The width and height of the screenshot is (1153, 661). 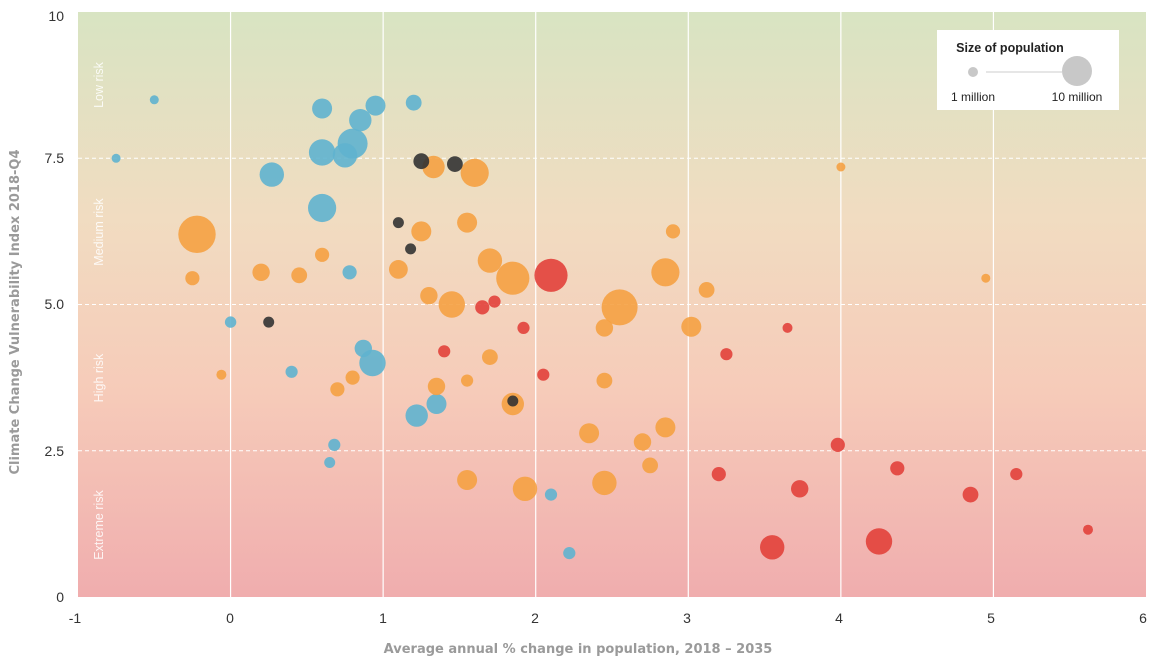 What do you see at coordinates (973, 72) in the screenshot?
I see `legend-small-circle` at bounding box center [973, 72].